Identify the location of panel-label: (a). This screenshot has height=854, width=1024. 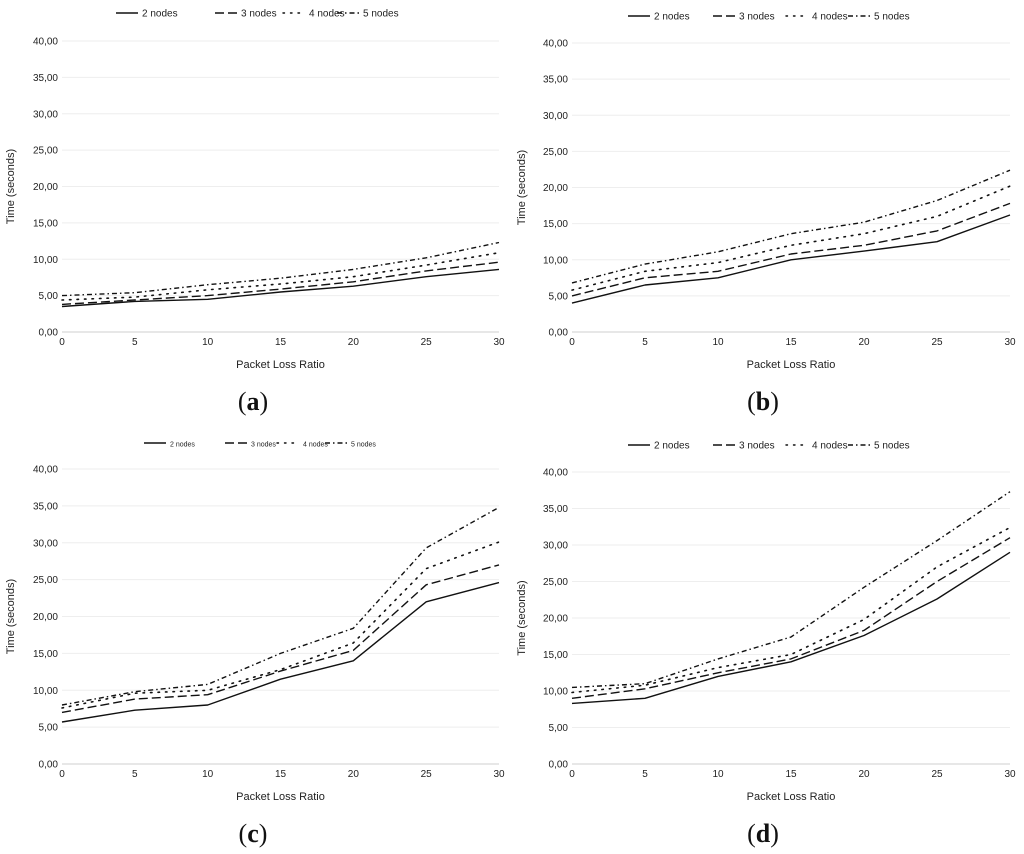
(253, 401).